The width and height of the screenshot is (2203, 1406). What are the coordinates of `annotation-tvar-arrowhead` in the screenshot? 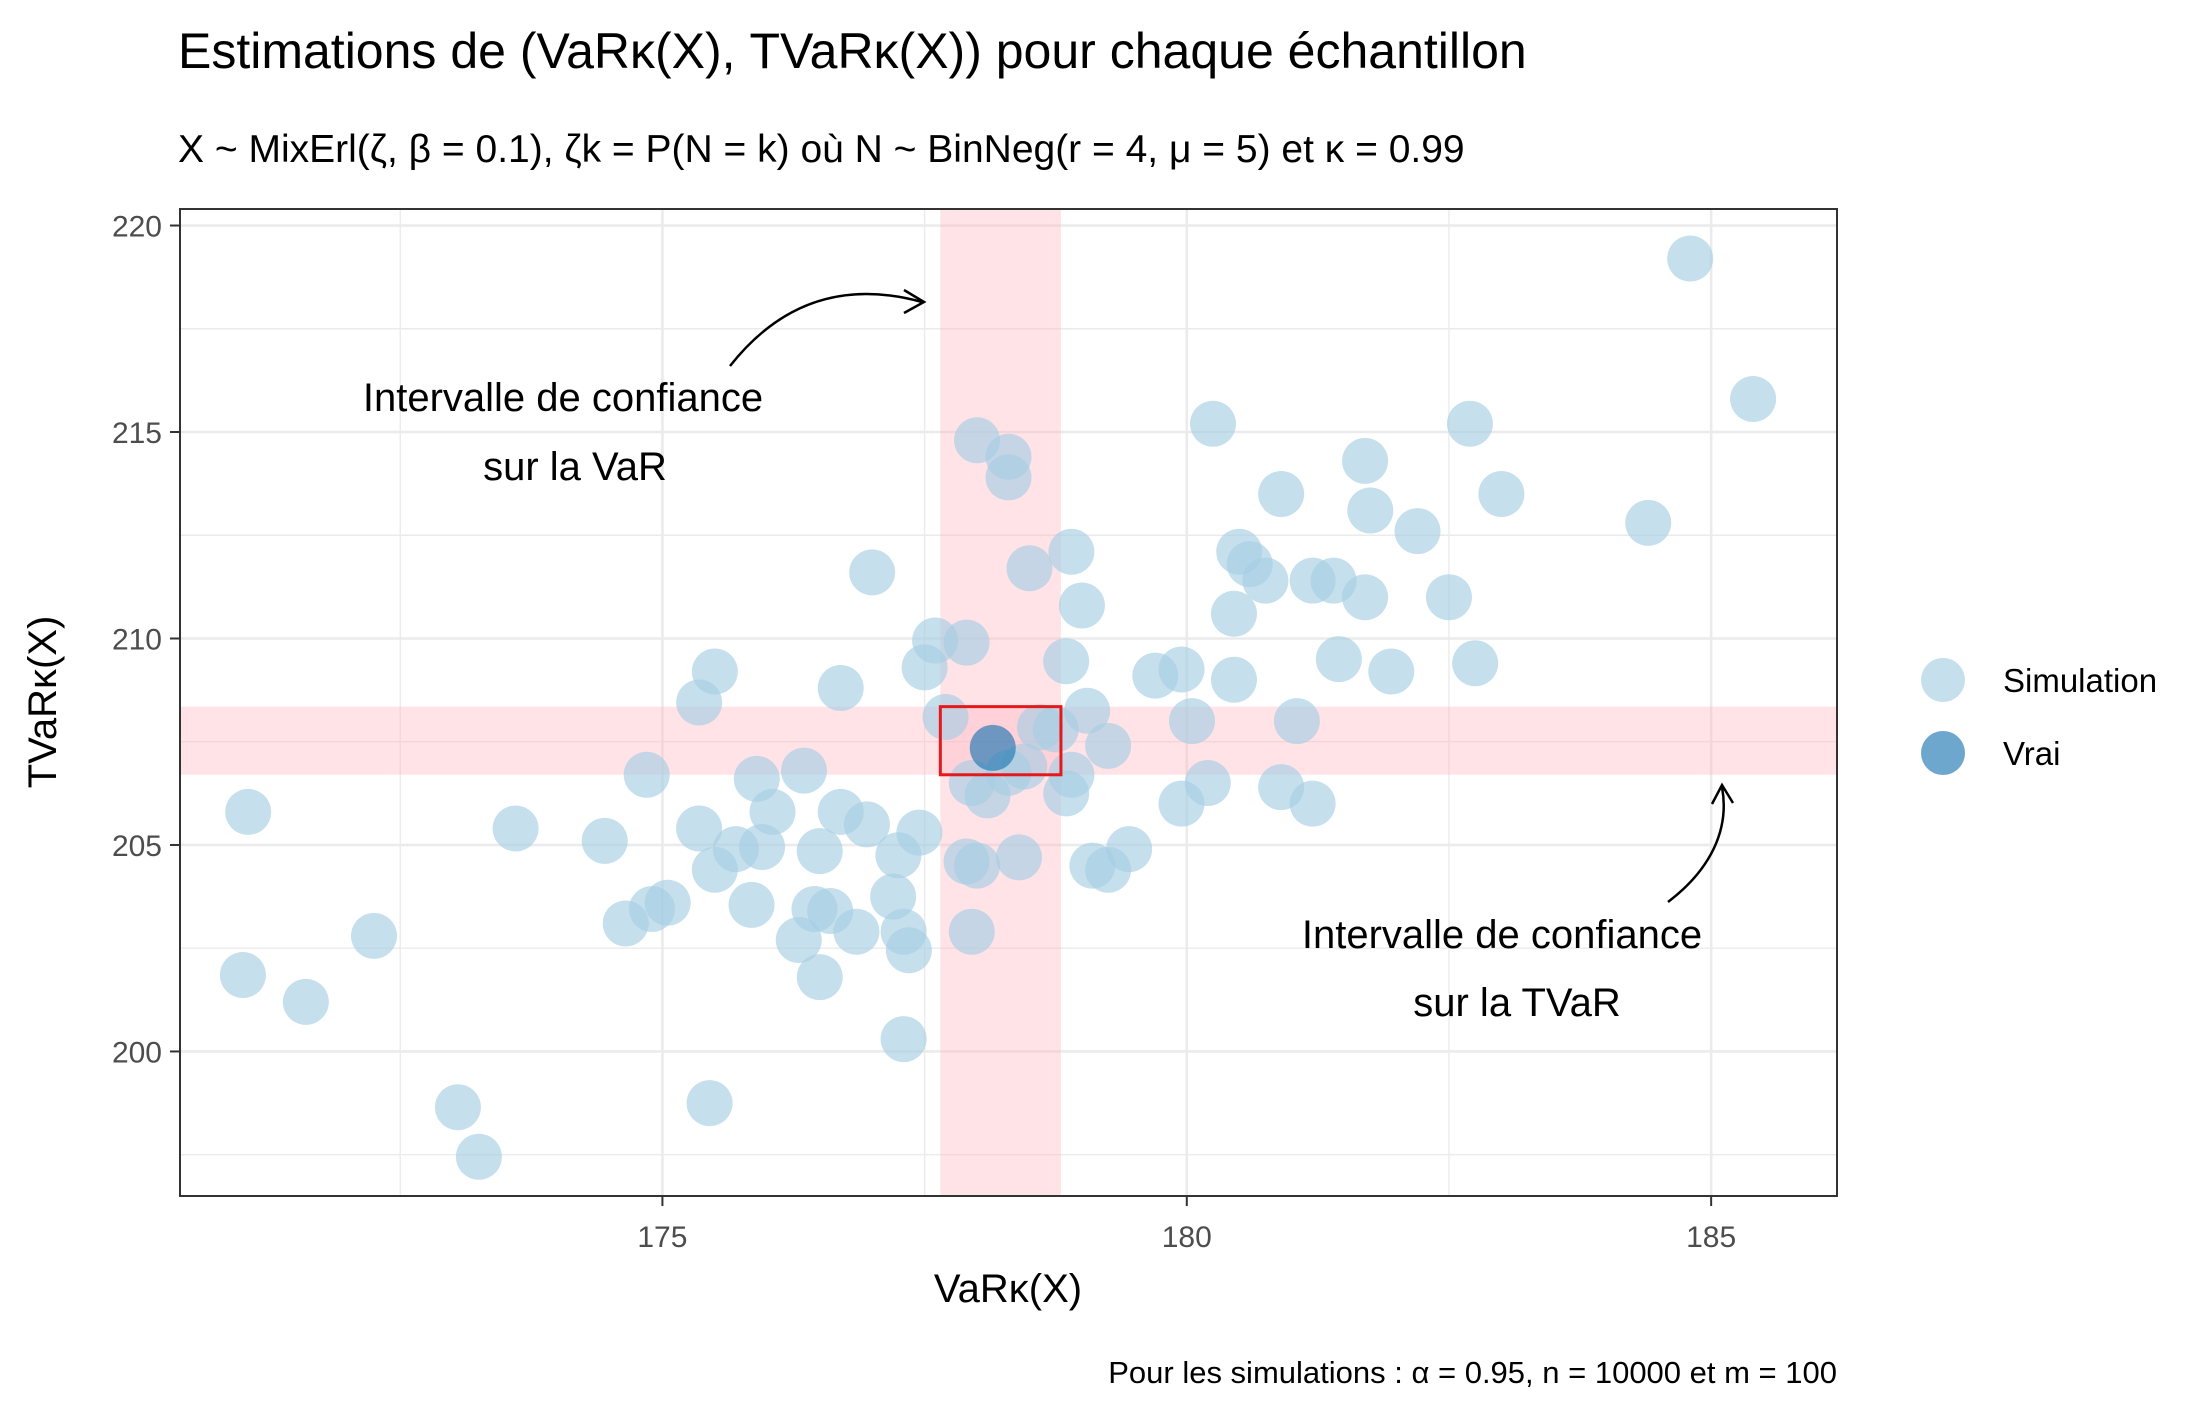 It's located at (1722, 793).